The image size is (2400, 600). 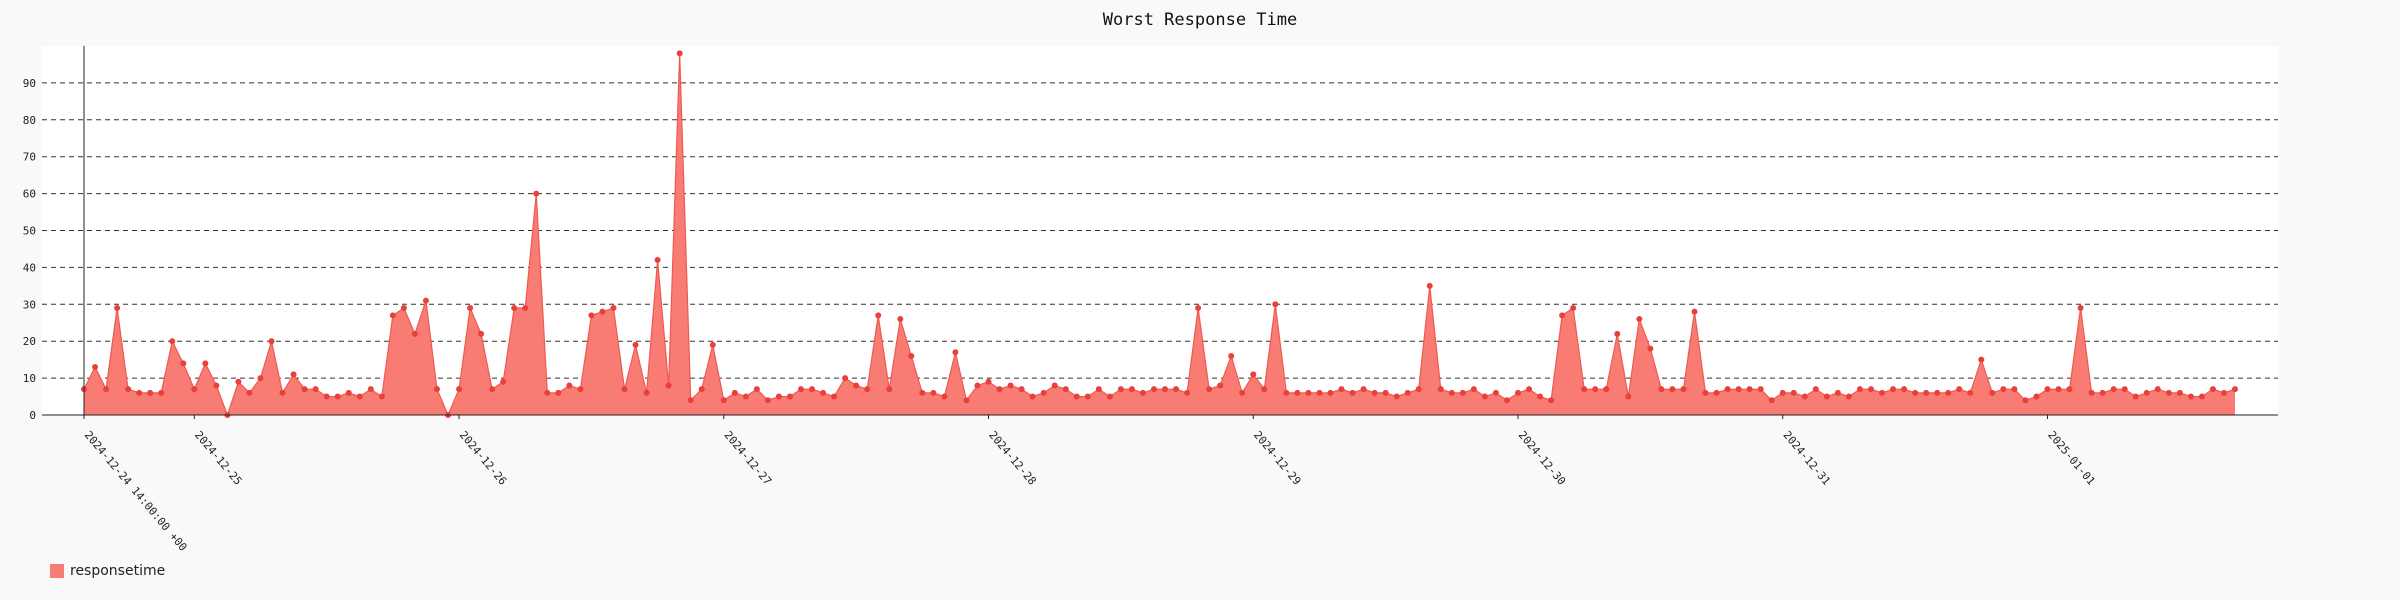 I want to click on y-tick-label: 0, so click(x=32, y=415).